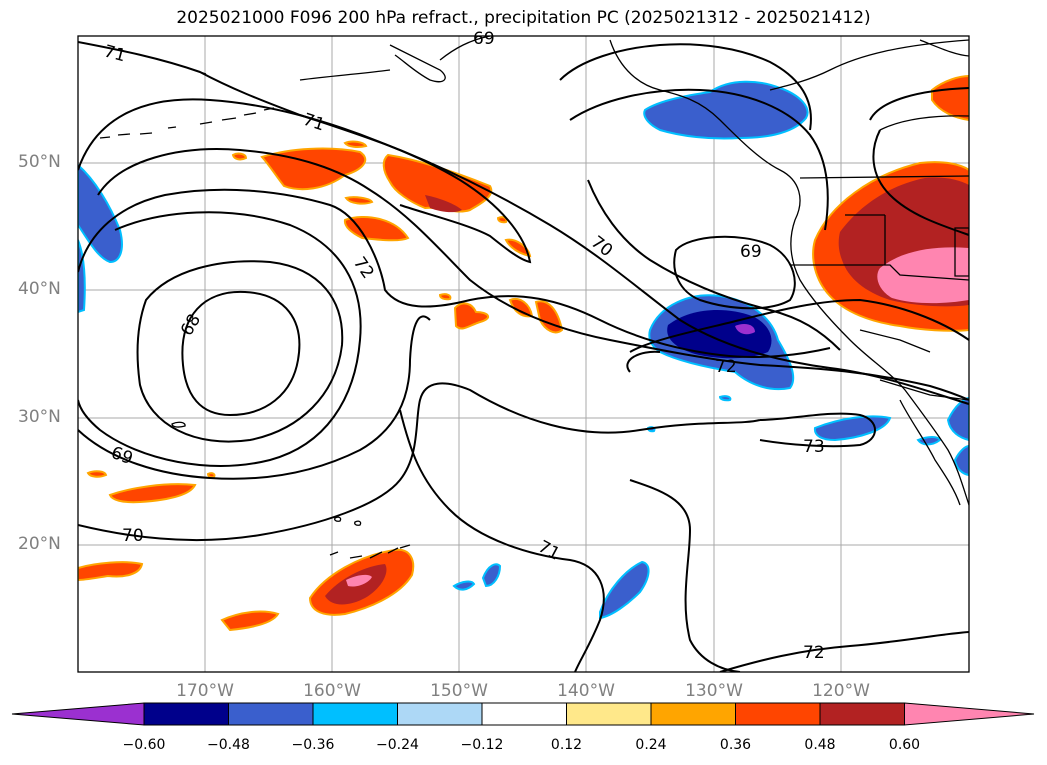  Describe the element at coordinates (482, 745) in the screenshot. I see `colorbar-tick-label: −0.12` at that location.